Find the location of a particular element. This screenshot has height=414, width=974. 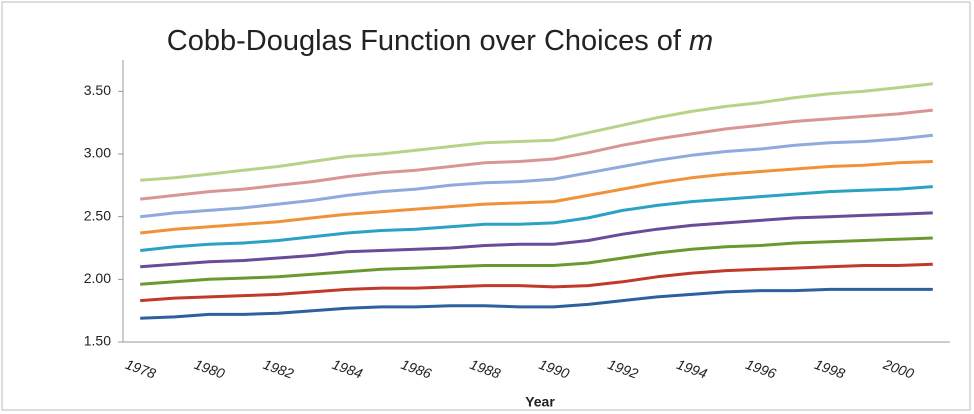

chart-title: Cobb-Douglas Function over Choices of m is located at coordinates (440, 41).